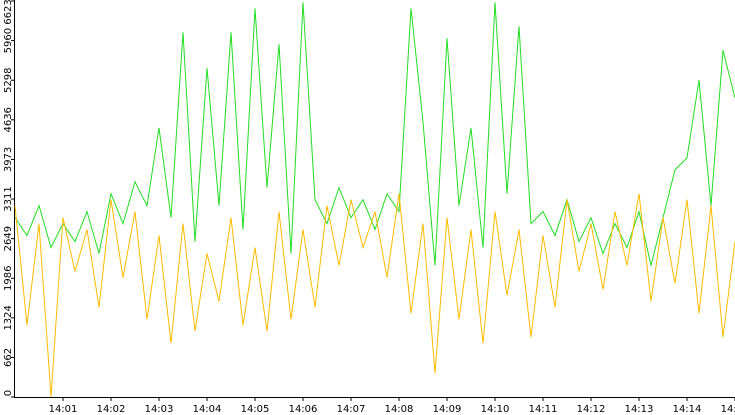 The width and height of the screenshot is (735, 415). What do you see at coordinates (495, 409) in the screenshot?
I see `x-tick-label: 14:10` at bounding box center [495, 409].